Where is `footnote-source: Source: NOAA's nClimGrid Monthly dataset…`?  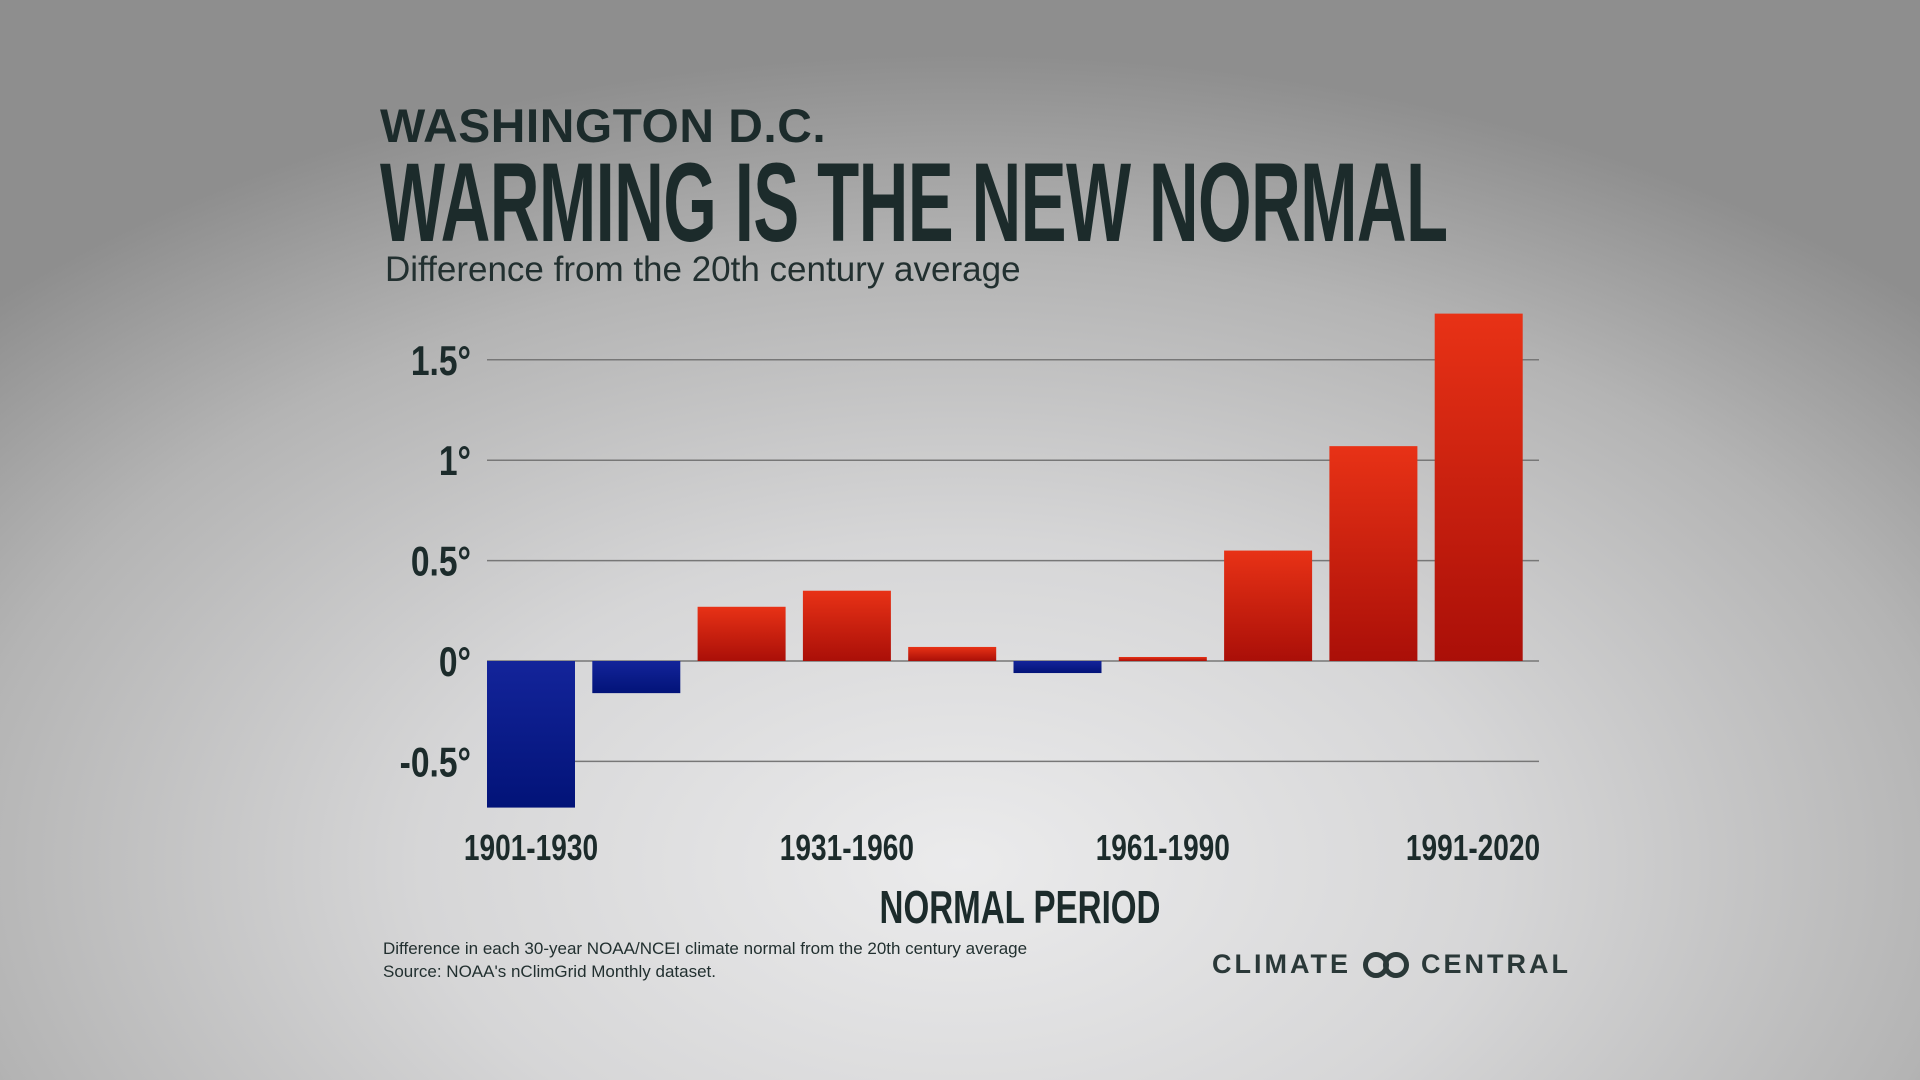 footnote-source: Source: NOAA's nClimGrid Monthly dataset… is located at coordinates (549, 971).